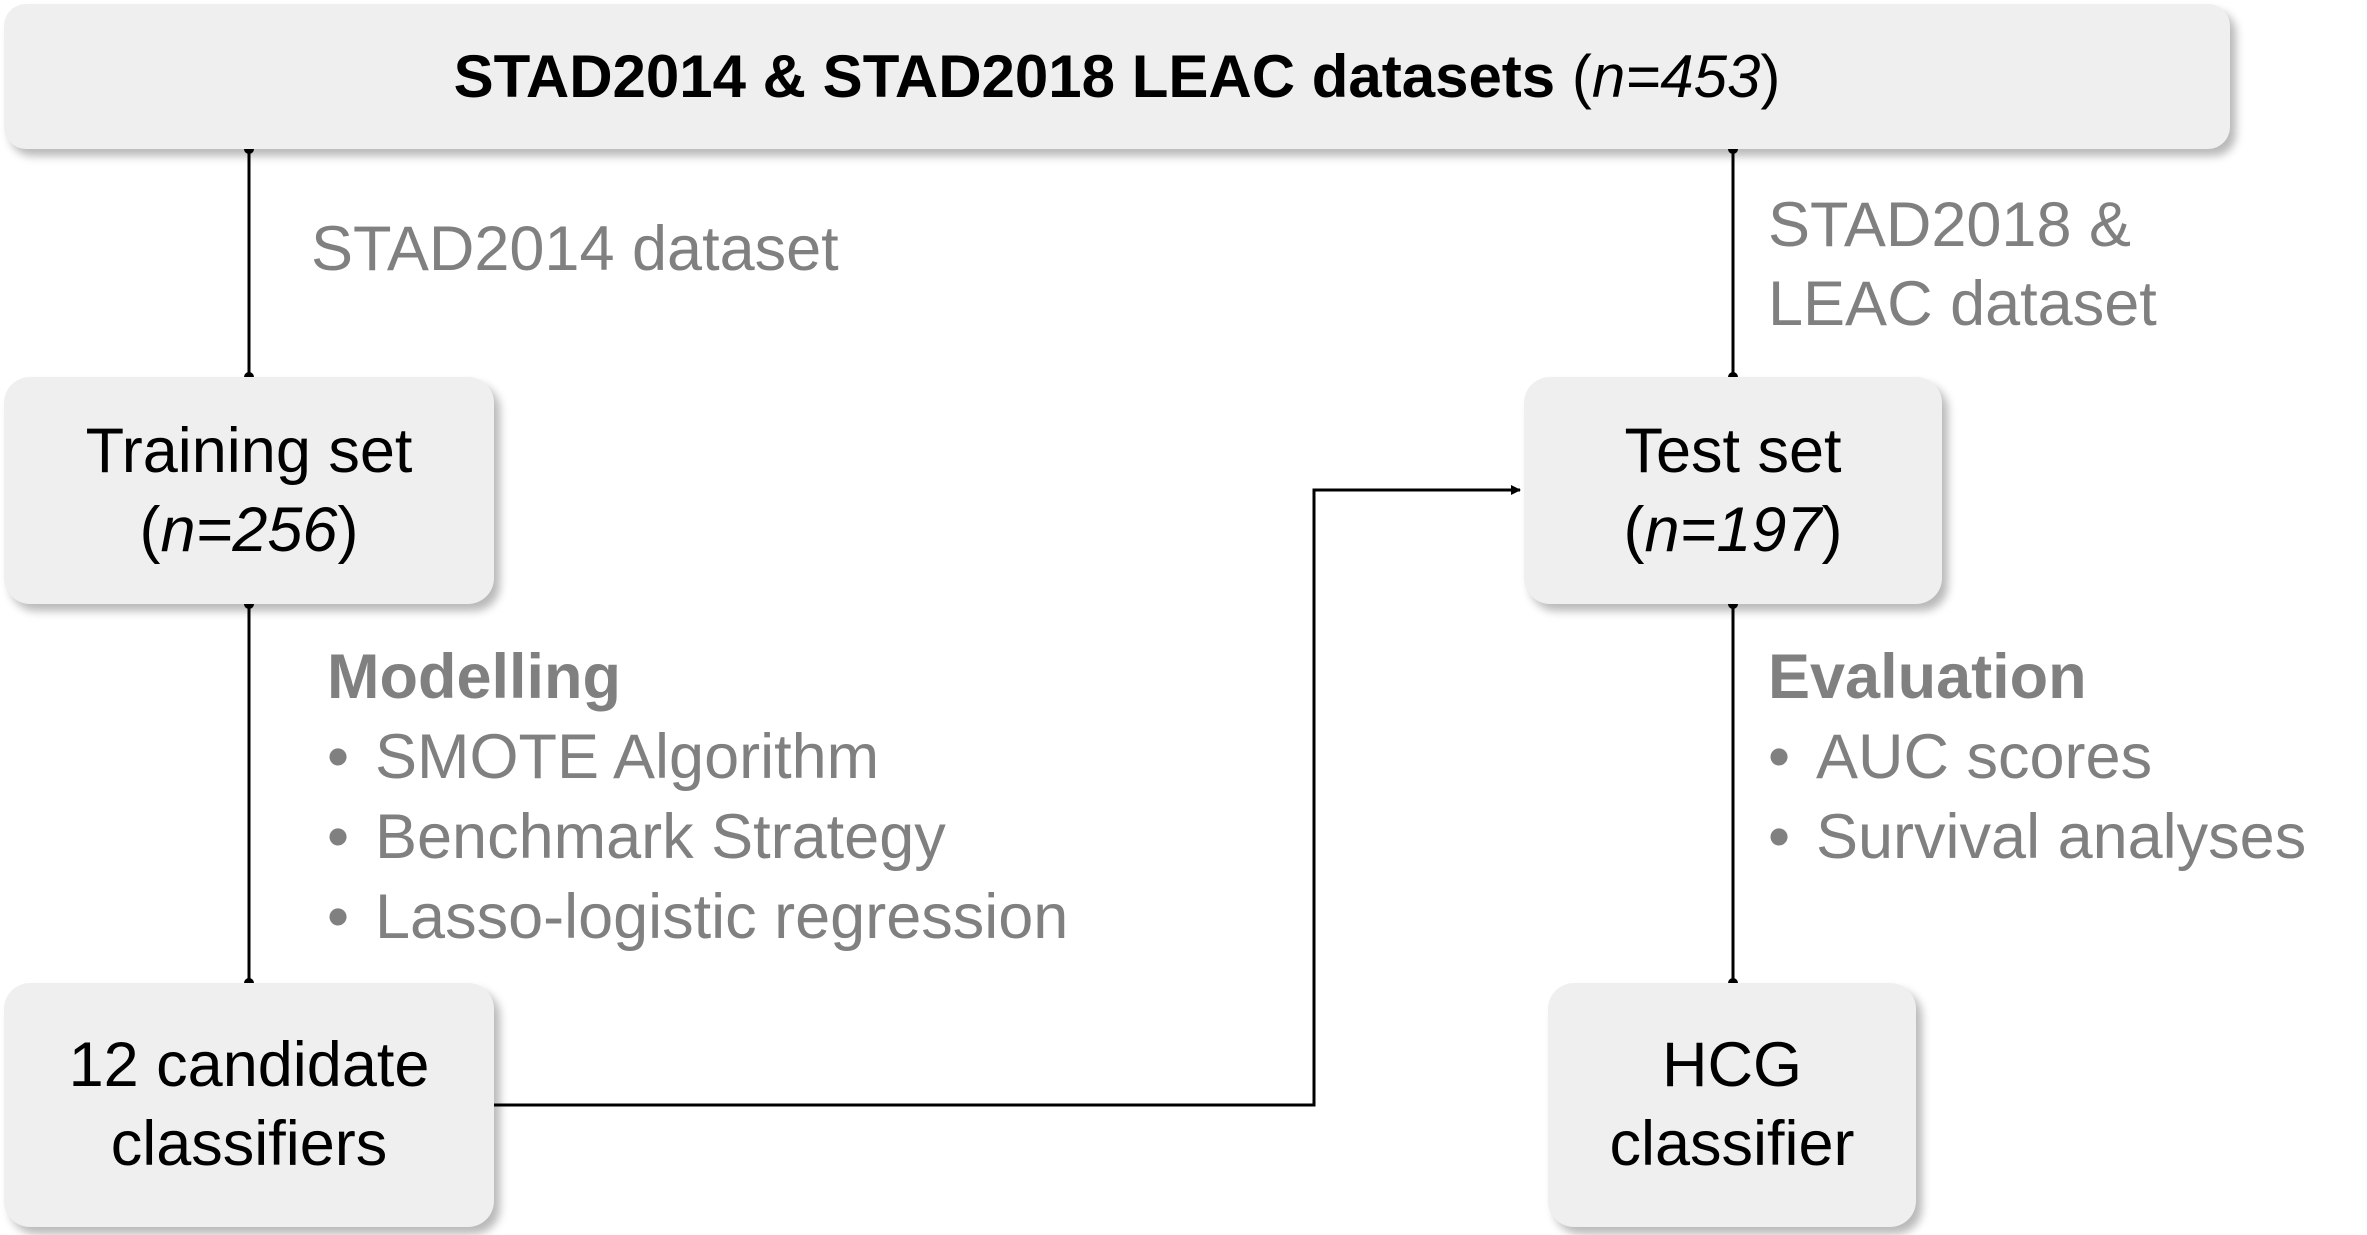  Describe the element at coordinates (348, 529) in the screenshot. I see `training-close-paren: )` at that location.